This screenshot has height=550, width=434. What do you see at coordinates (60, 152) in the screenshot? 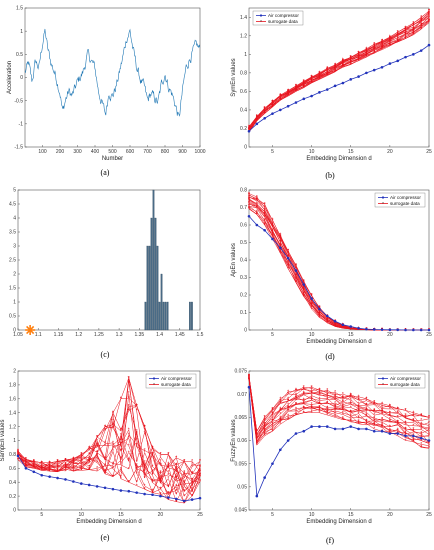
I see `x-tick-label: 200` at bounding box center [60, 152].